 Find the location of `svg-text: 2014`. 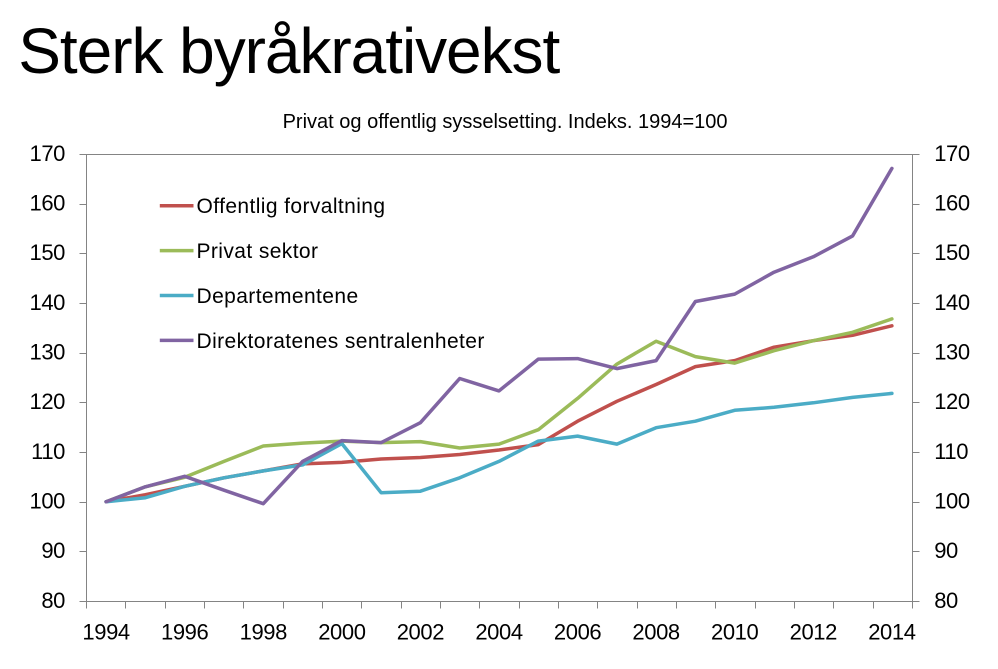

svg-text: 2014 is located at coordinates (892, 631).